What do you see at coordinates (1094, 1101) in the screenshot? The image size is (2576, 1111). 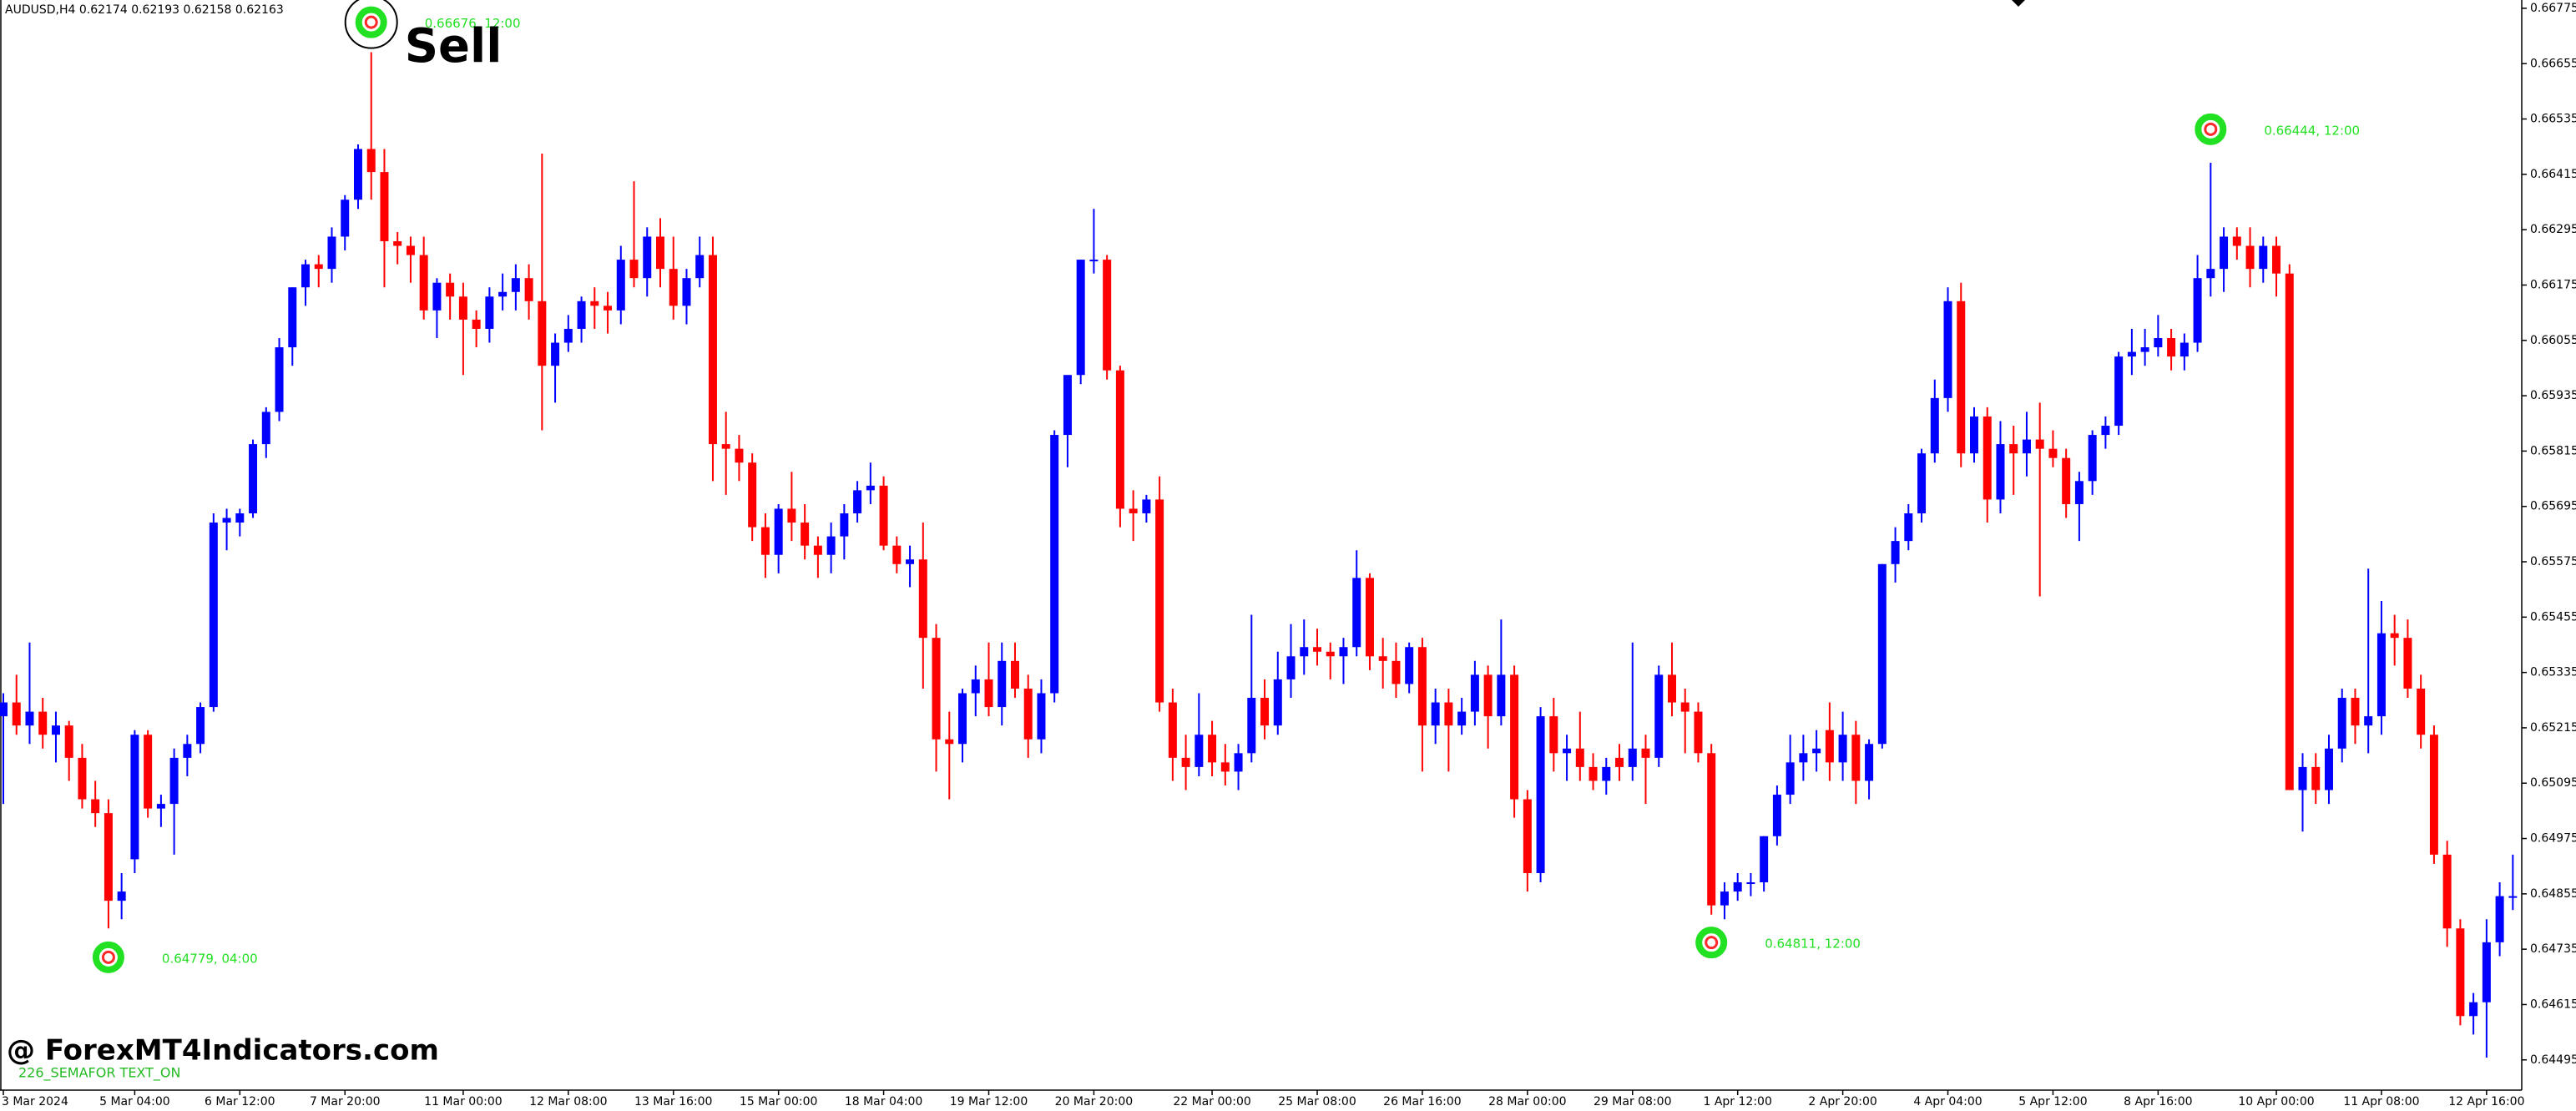 I see `x-tick-label: 20 Mar 20:00` at bounding box center [1094, 1101].